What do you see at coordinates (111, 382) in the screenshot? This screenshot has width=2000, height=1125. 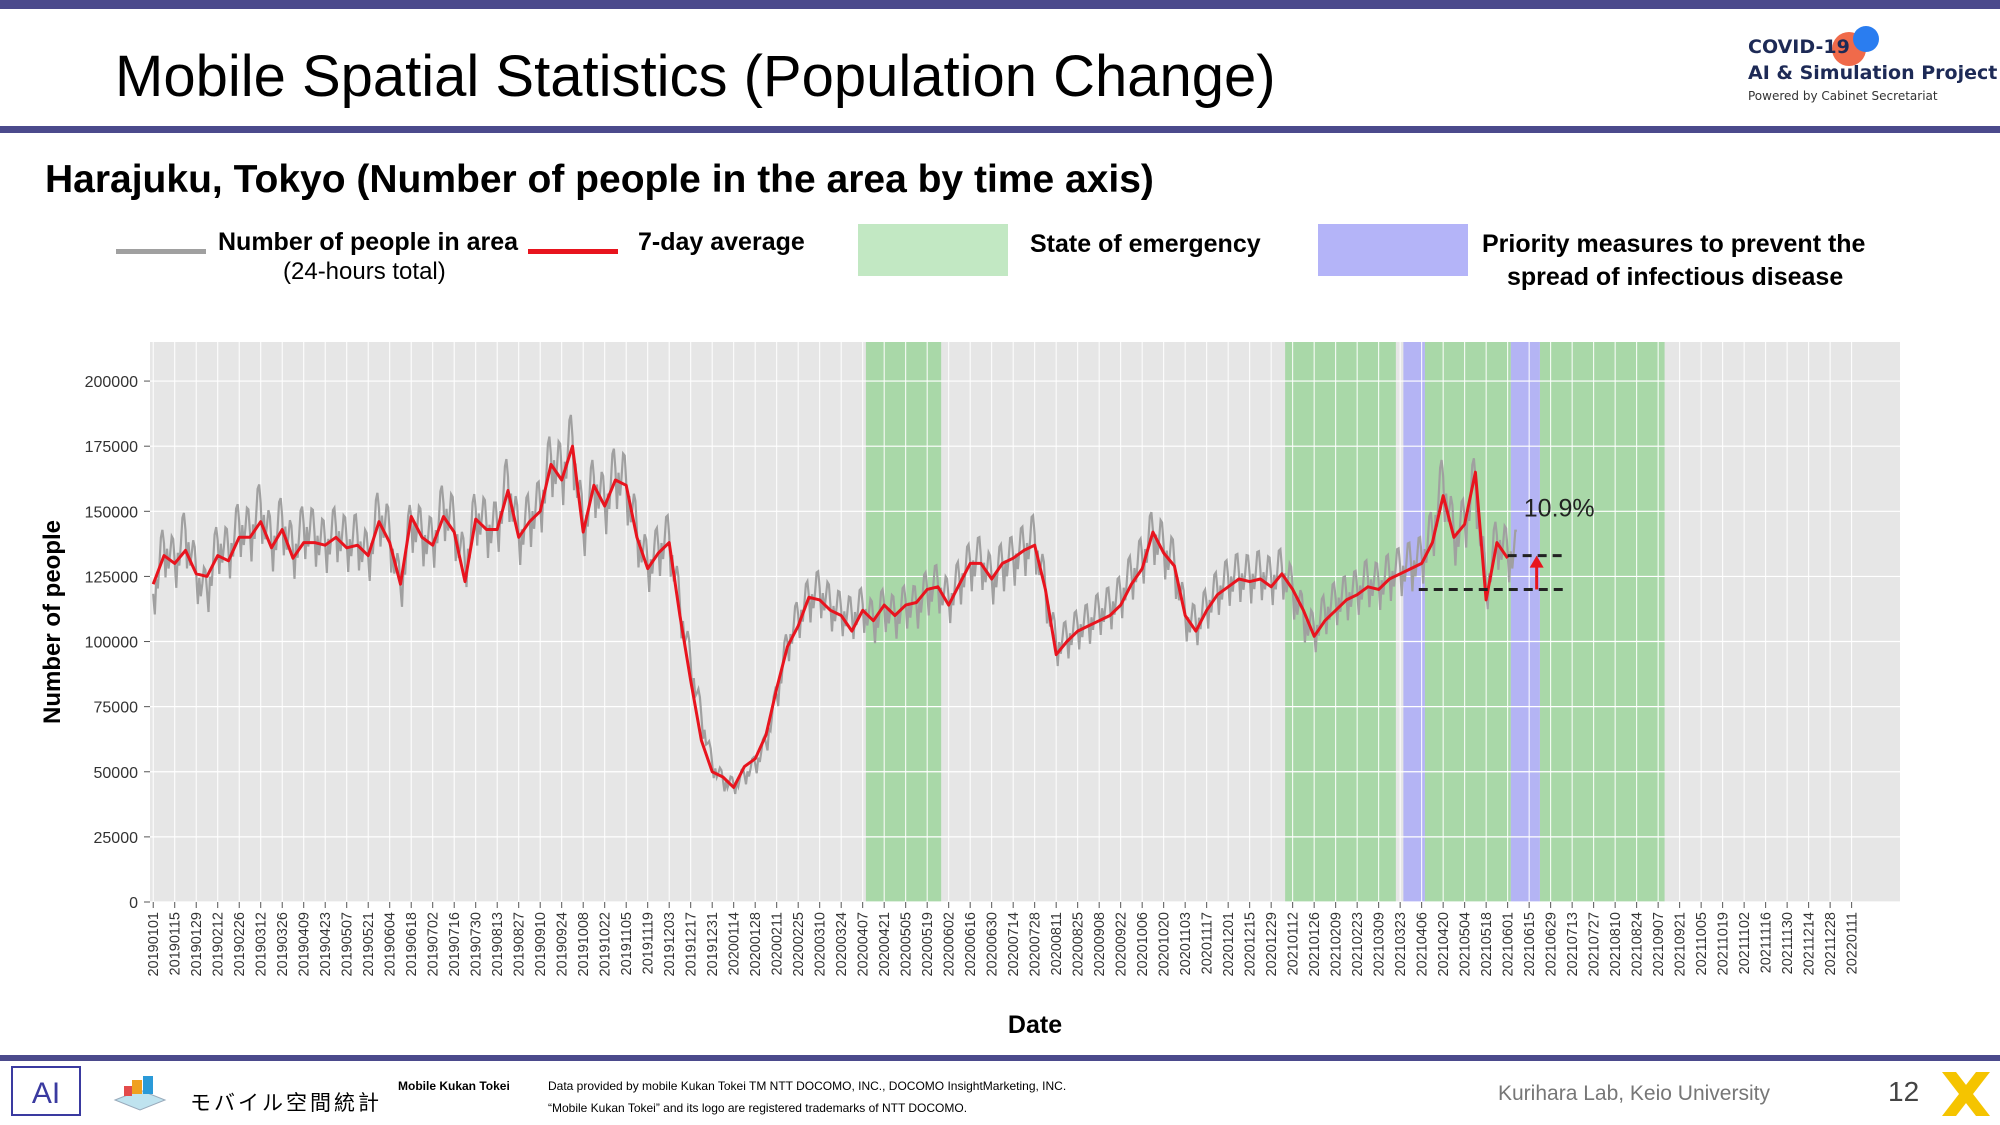 I see `y-tick-label: 200000` at bounding box center [111, 382].